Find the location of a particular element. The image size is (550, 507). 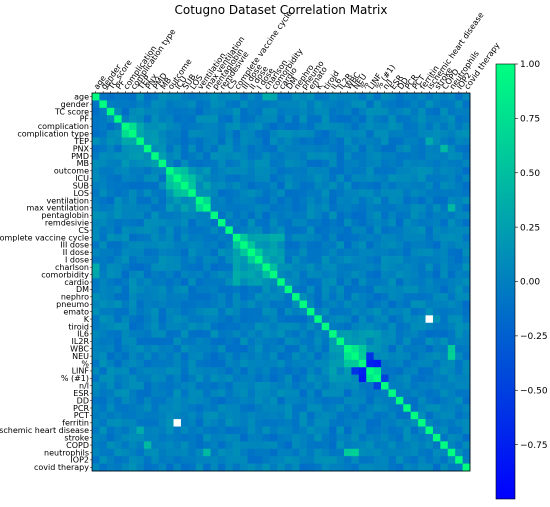

y-tick-label: II dose is located at coordinates (76, 252).